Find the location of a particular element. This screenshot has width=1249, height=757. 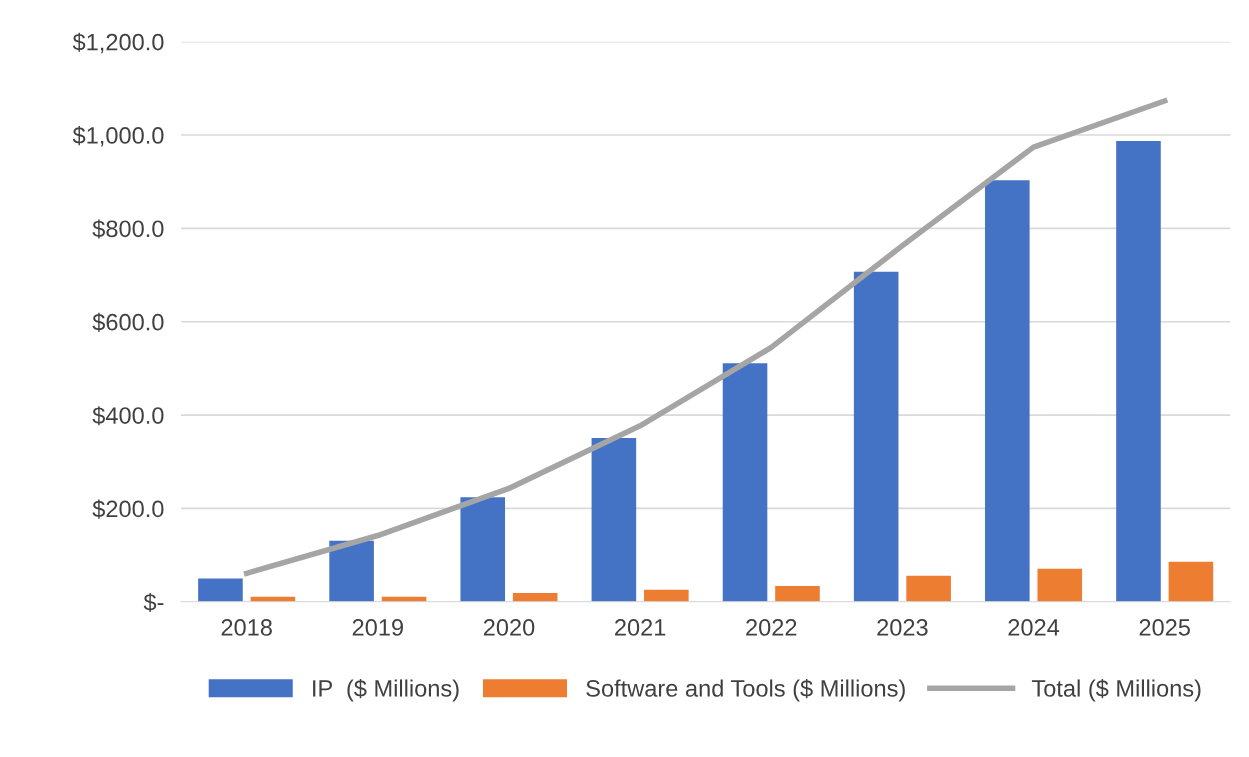

y-tick-label: $1,200.0 is located at coordinates (118, 43).